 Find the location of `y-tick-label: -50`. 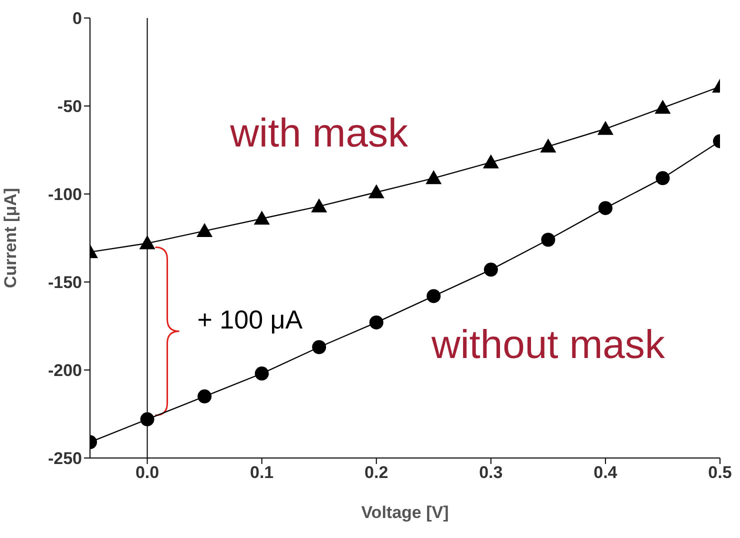

y-tick-label: -50 is located at coordinates (69, 106).